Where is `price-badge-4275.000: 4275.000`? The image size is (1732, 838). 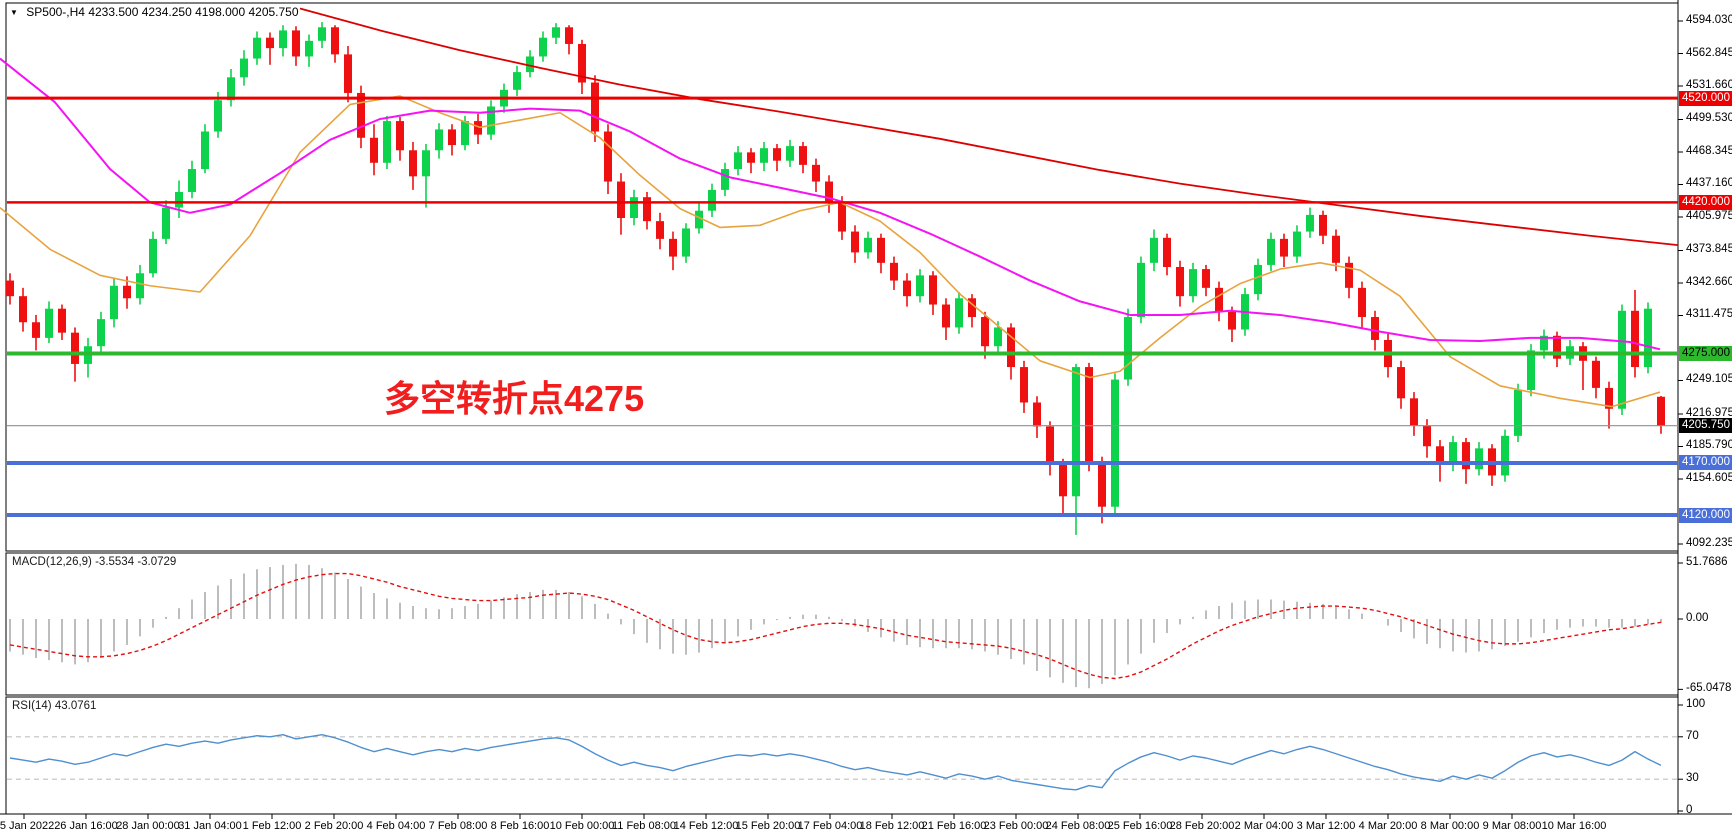 price-badge-4275.000: 4275.000 is located at coordinates (1705, 353).